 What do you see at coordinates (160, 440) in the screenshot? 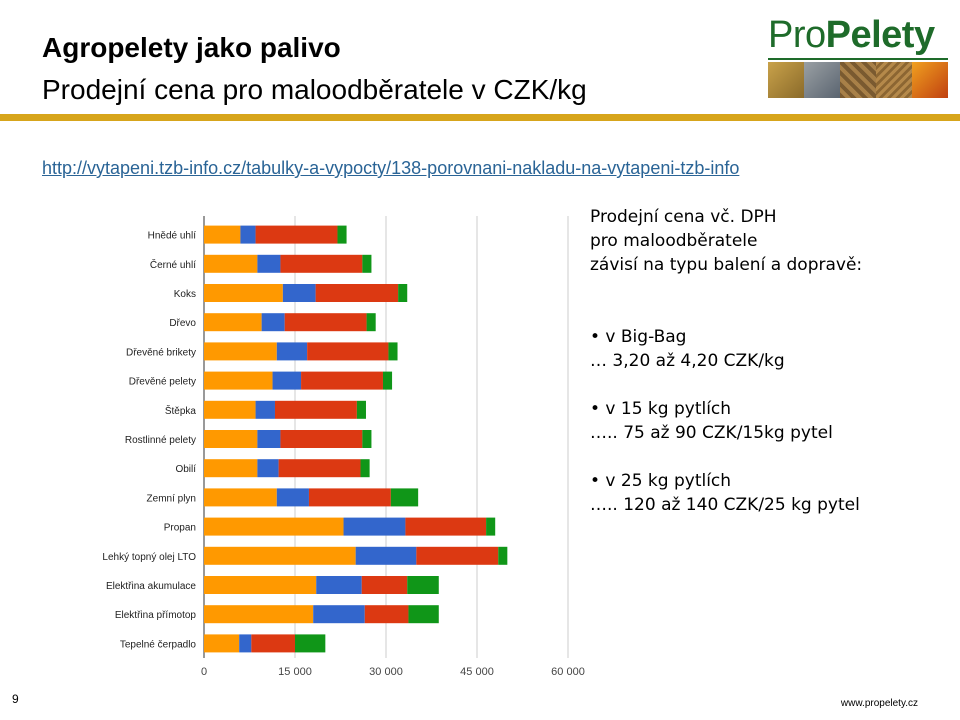
I see `category-label: Rostlinné pelety` at bounding box center [160, 440].